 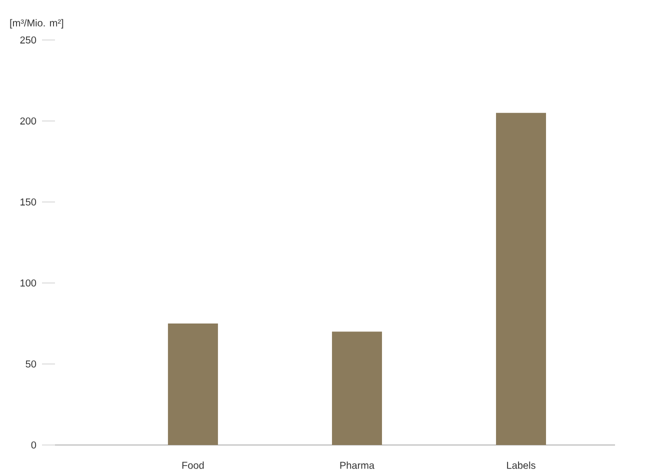 What do you see at coordinates (193, 465) in the screenshot?
I see `x-tick-label: Food` at bounding box center [193, 465].